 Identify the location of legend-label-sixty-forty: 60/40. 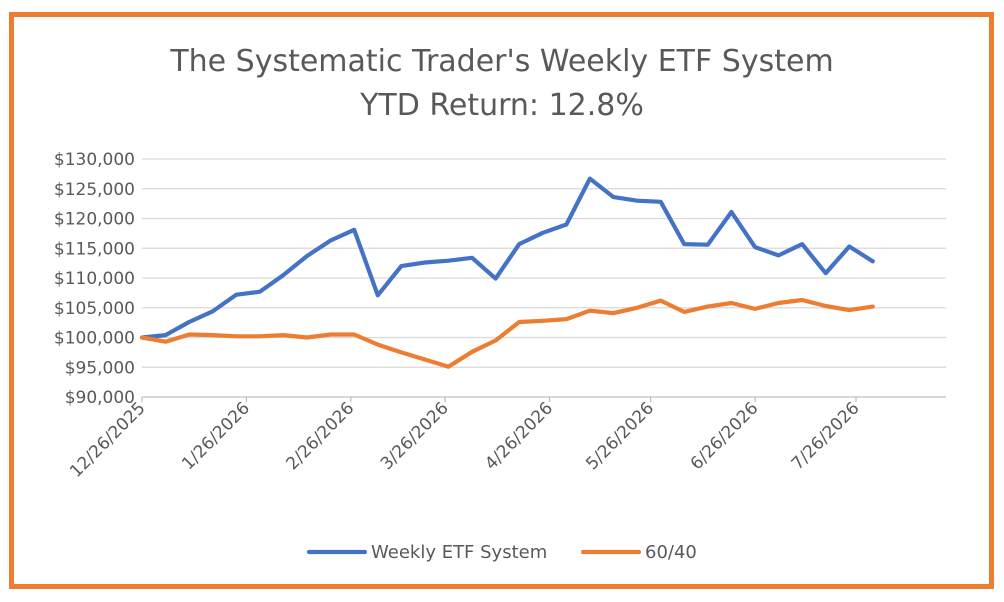
(671, 552).